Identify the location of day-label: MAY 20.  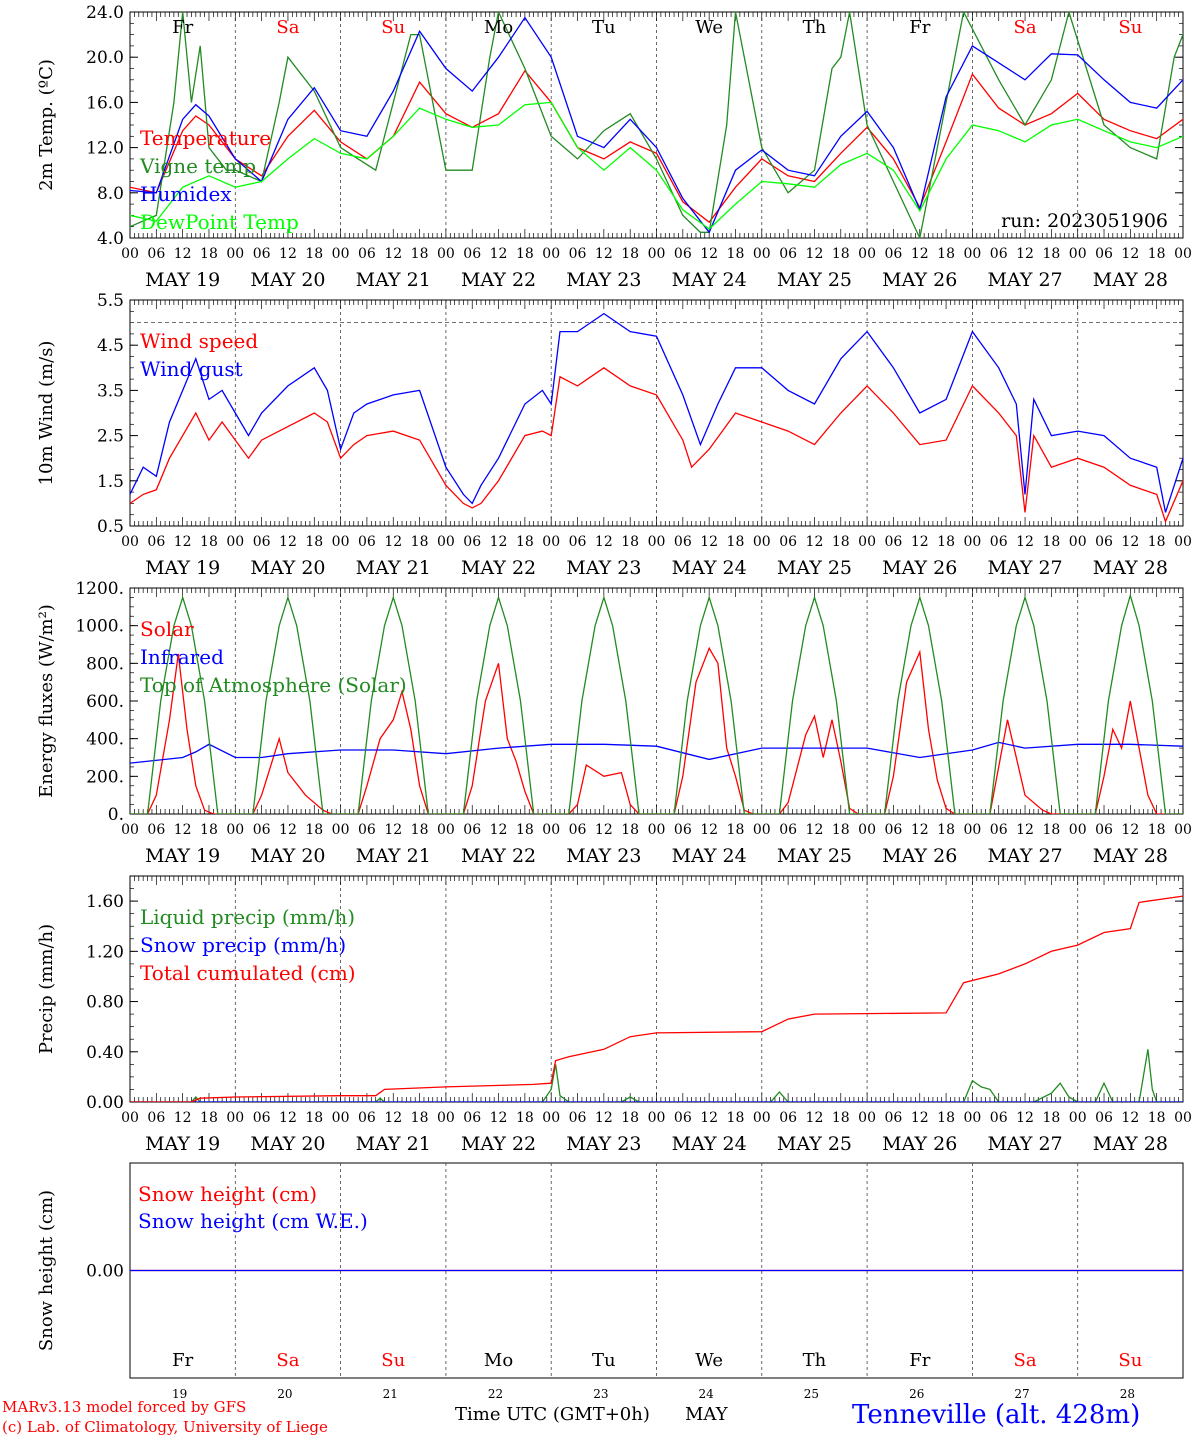
(287, 1144).